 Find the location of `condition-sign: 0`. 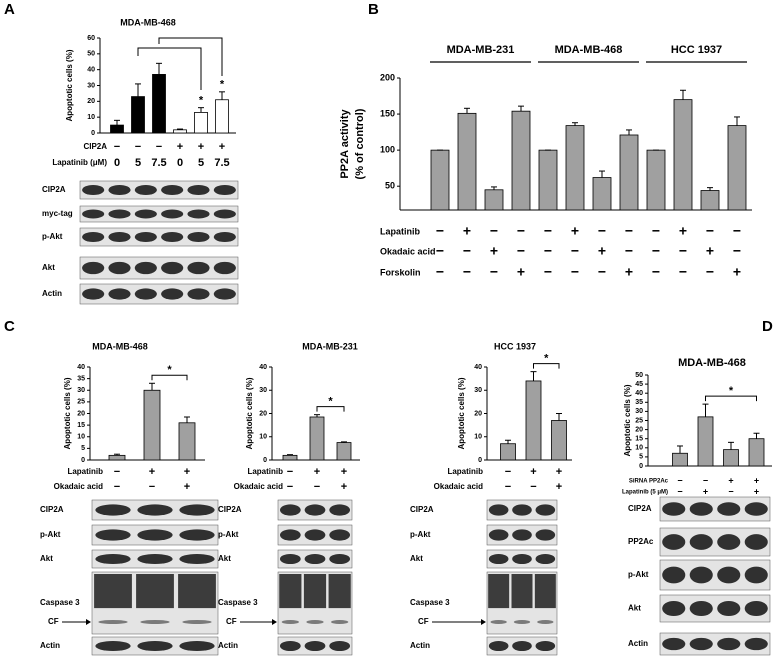

condition-sign: 0 is located at coordinates (180, 163).